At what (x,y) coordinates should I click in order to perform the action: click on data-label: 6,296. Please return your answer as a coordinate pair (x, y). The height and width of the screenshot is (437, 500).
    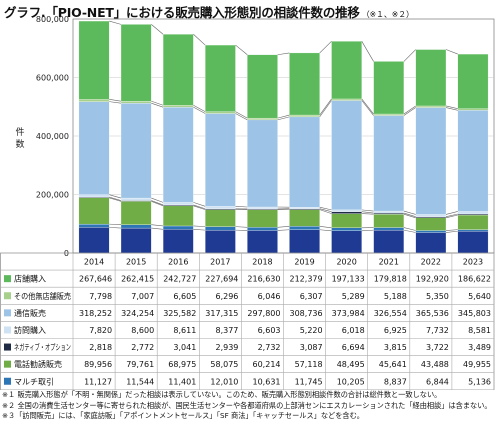
    Looking at the image, I should click on (226, 296).